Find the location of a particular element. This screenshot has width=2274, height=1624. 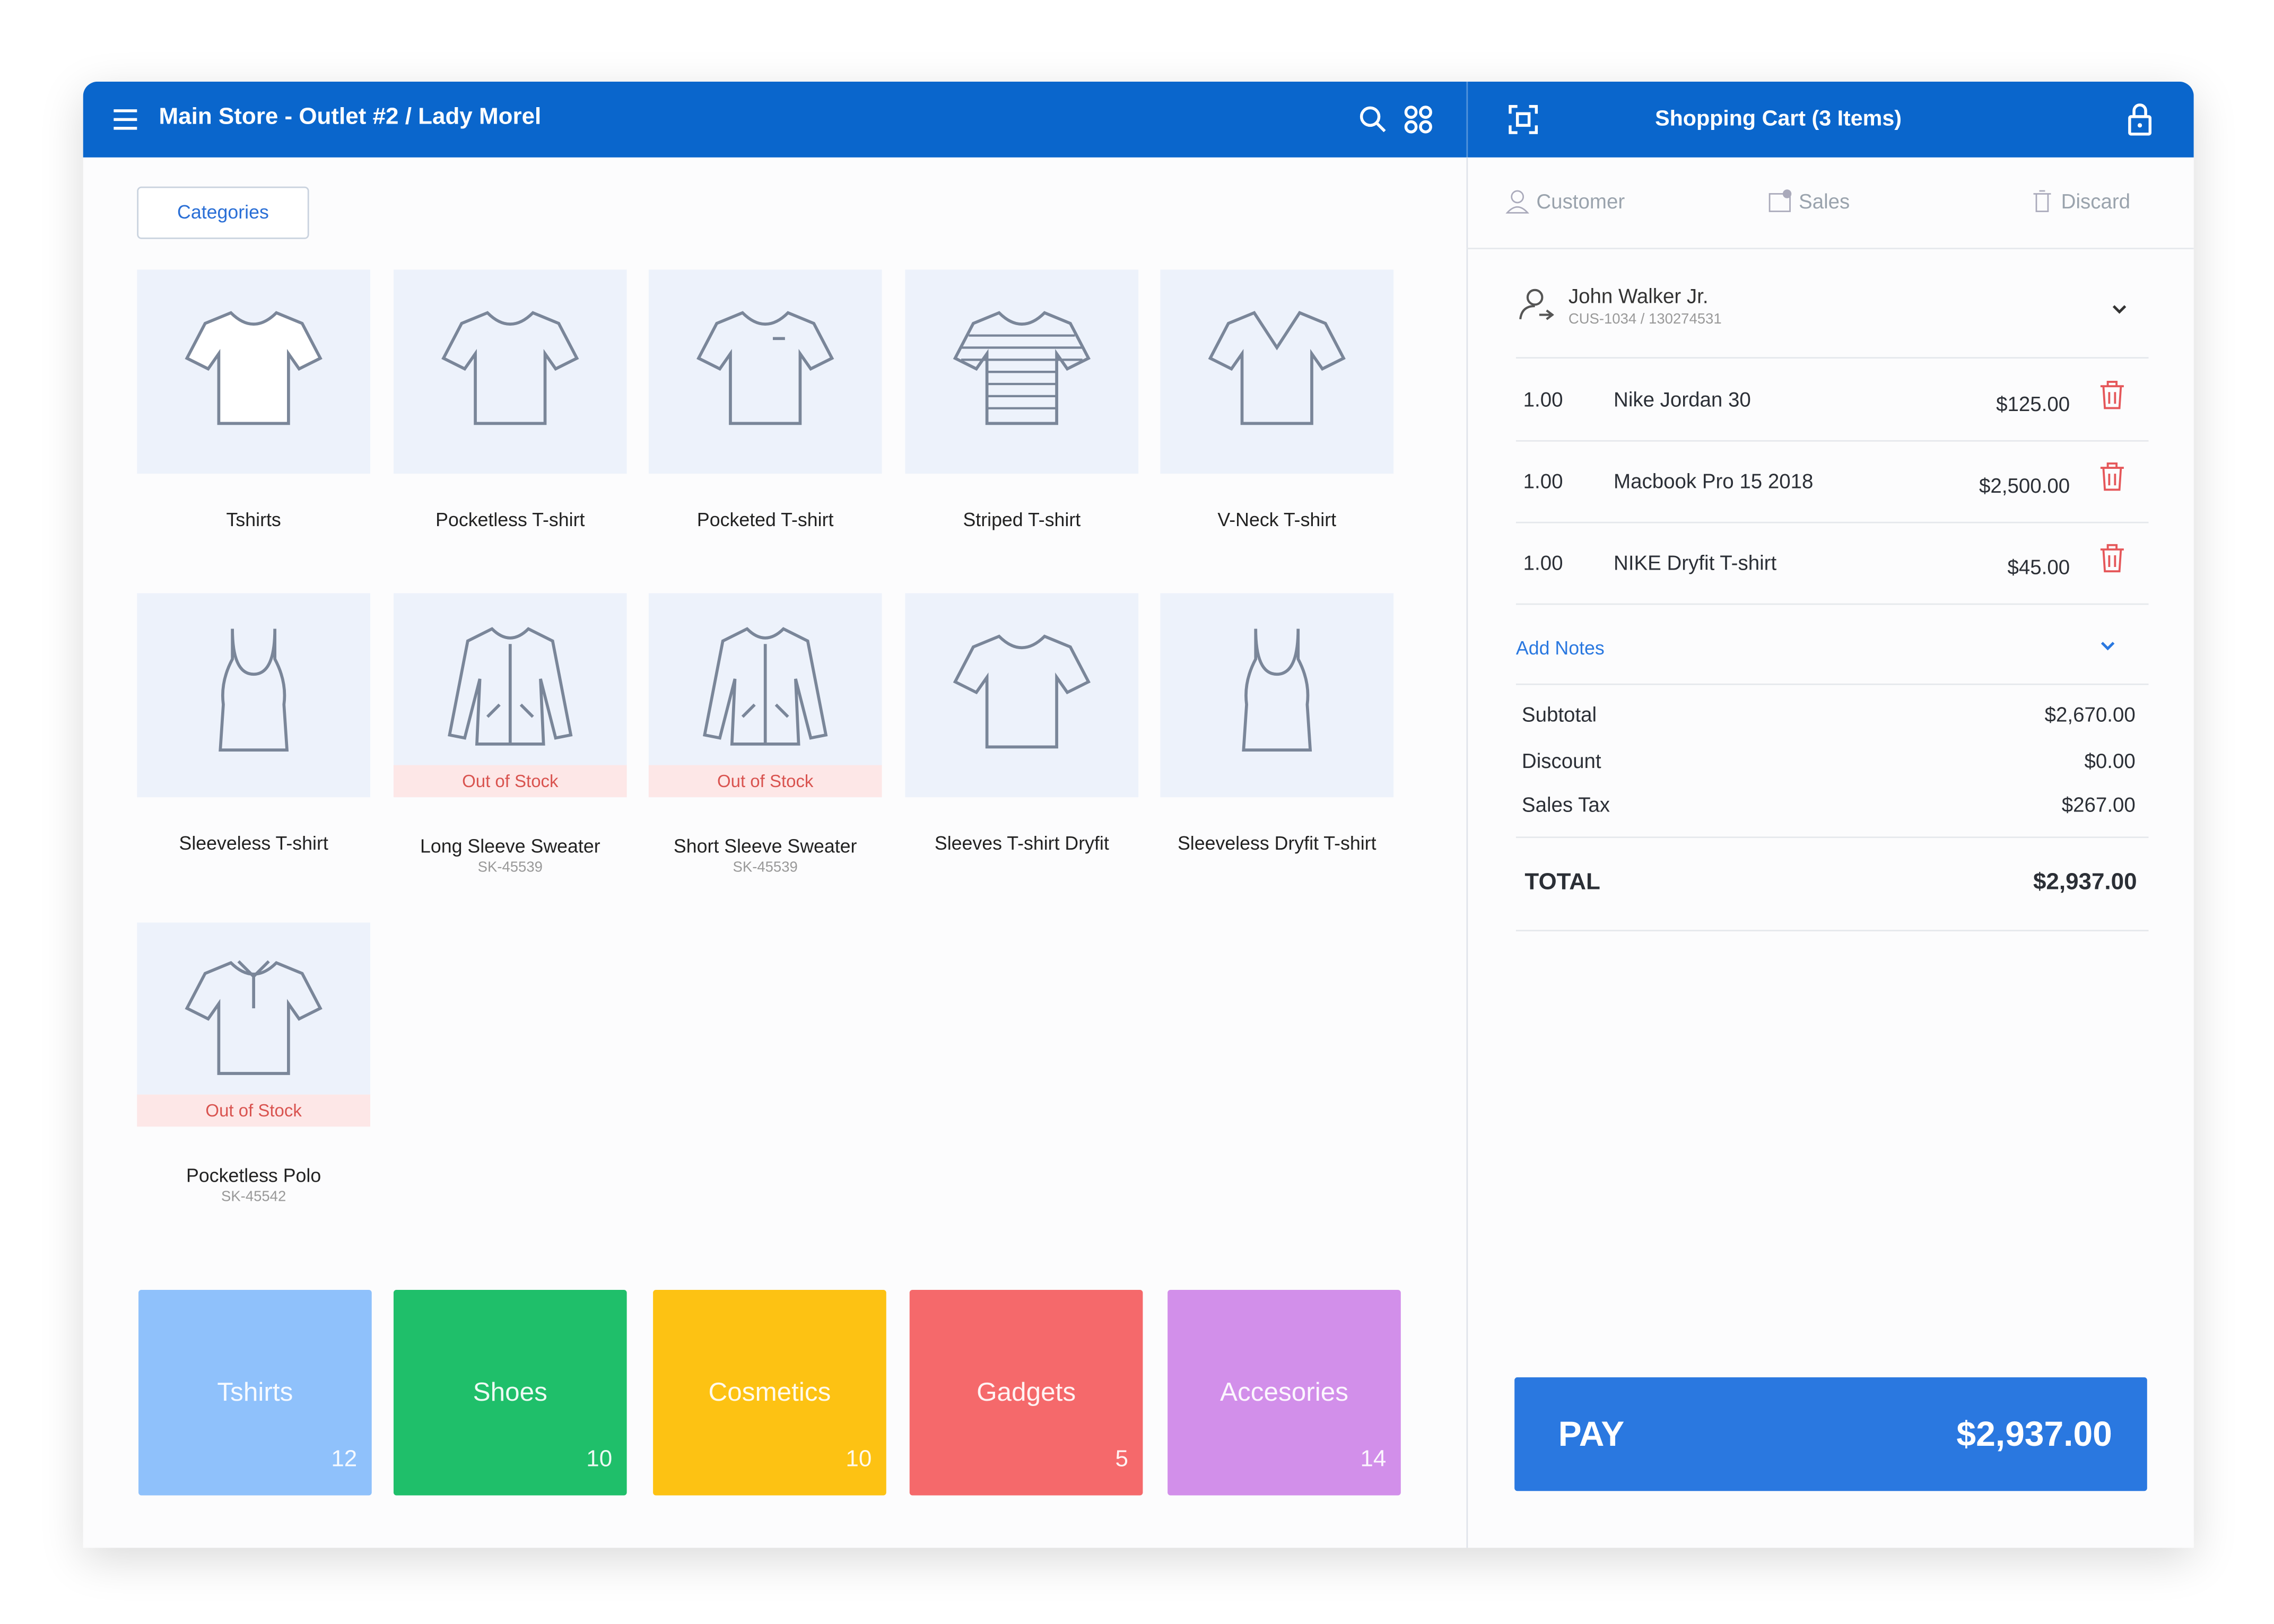

customer-icon is located at coordinates (1537, 304).